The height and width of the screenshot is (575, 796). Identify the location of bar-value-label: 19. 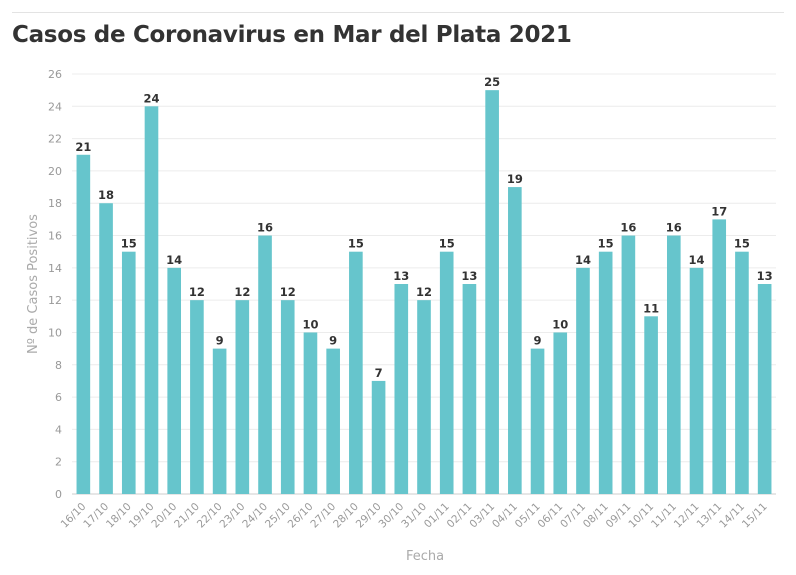
(515, 179).